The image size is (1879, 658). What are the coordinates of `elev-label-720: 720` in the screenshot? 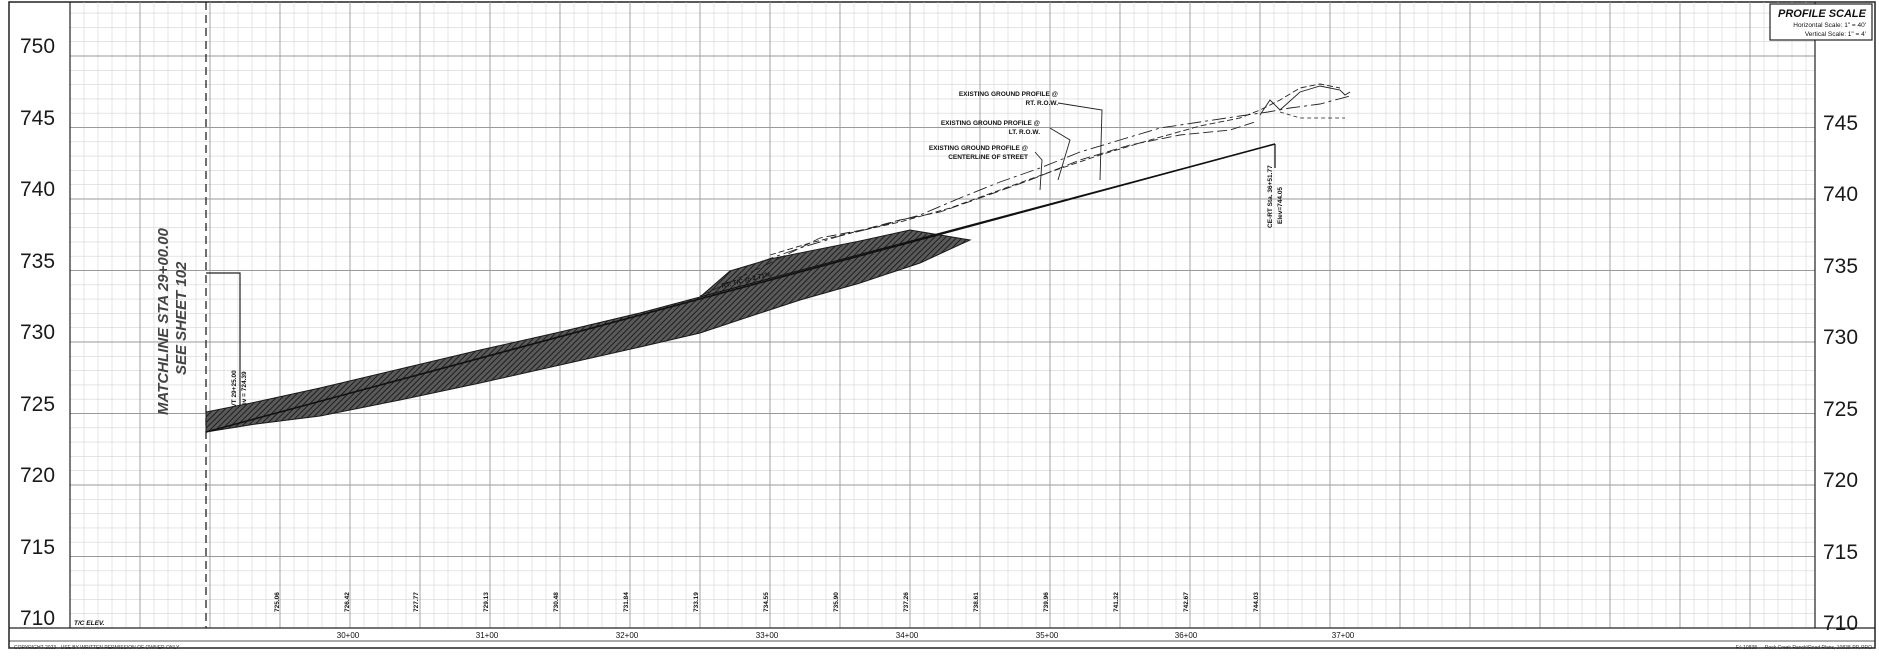 It's located at (37, 475).